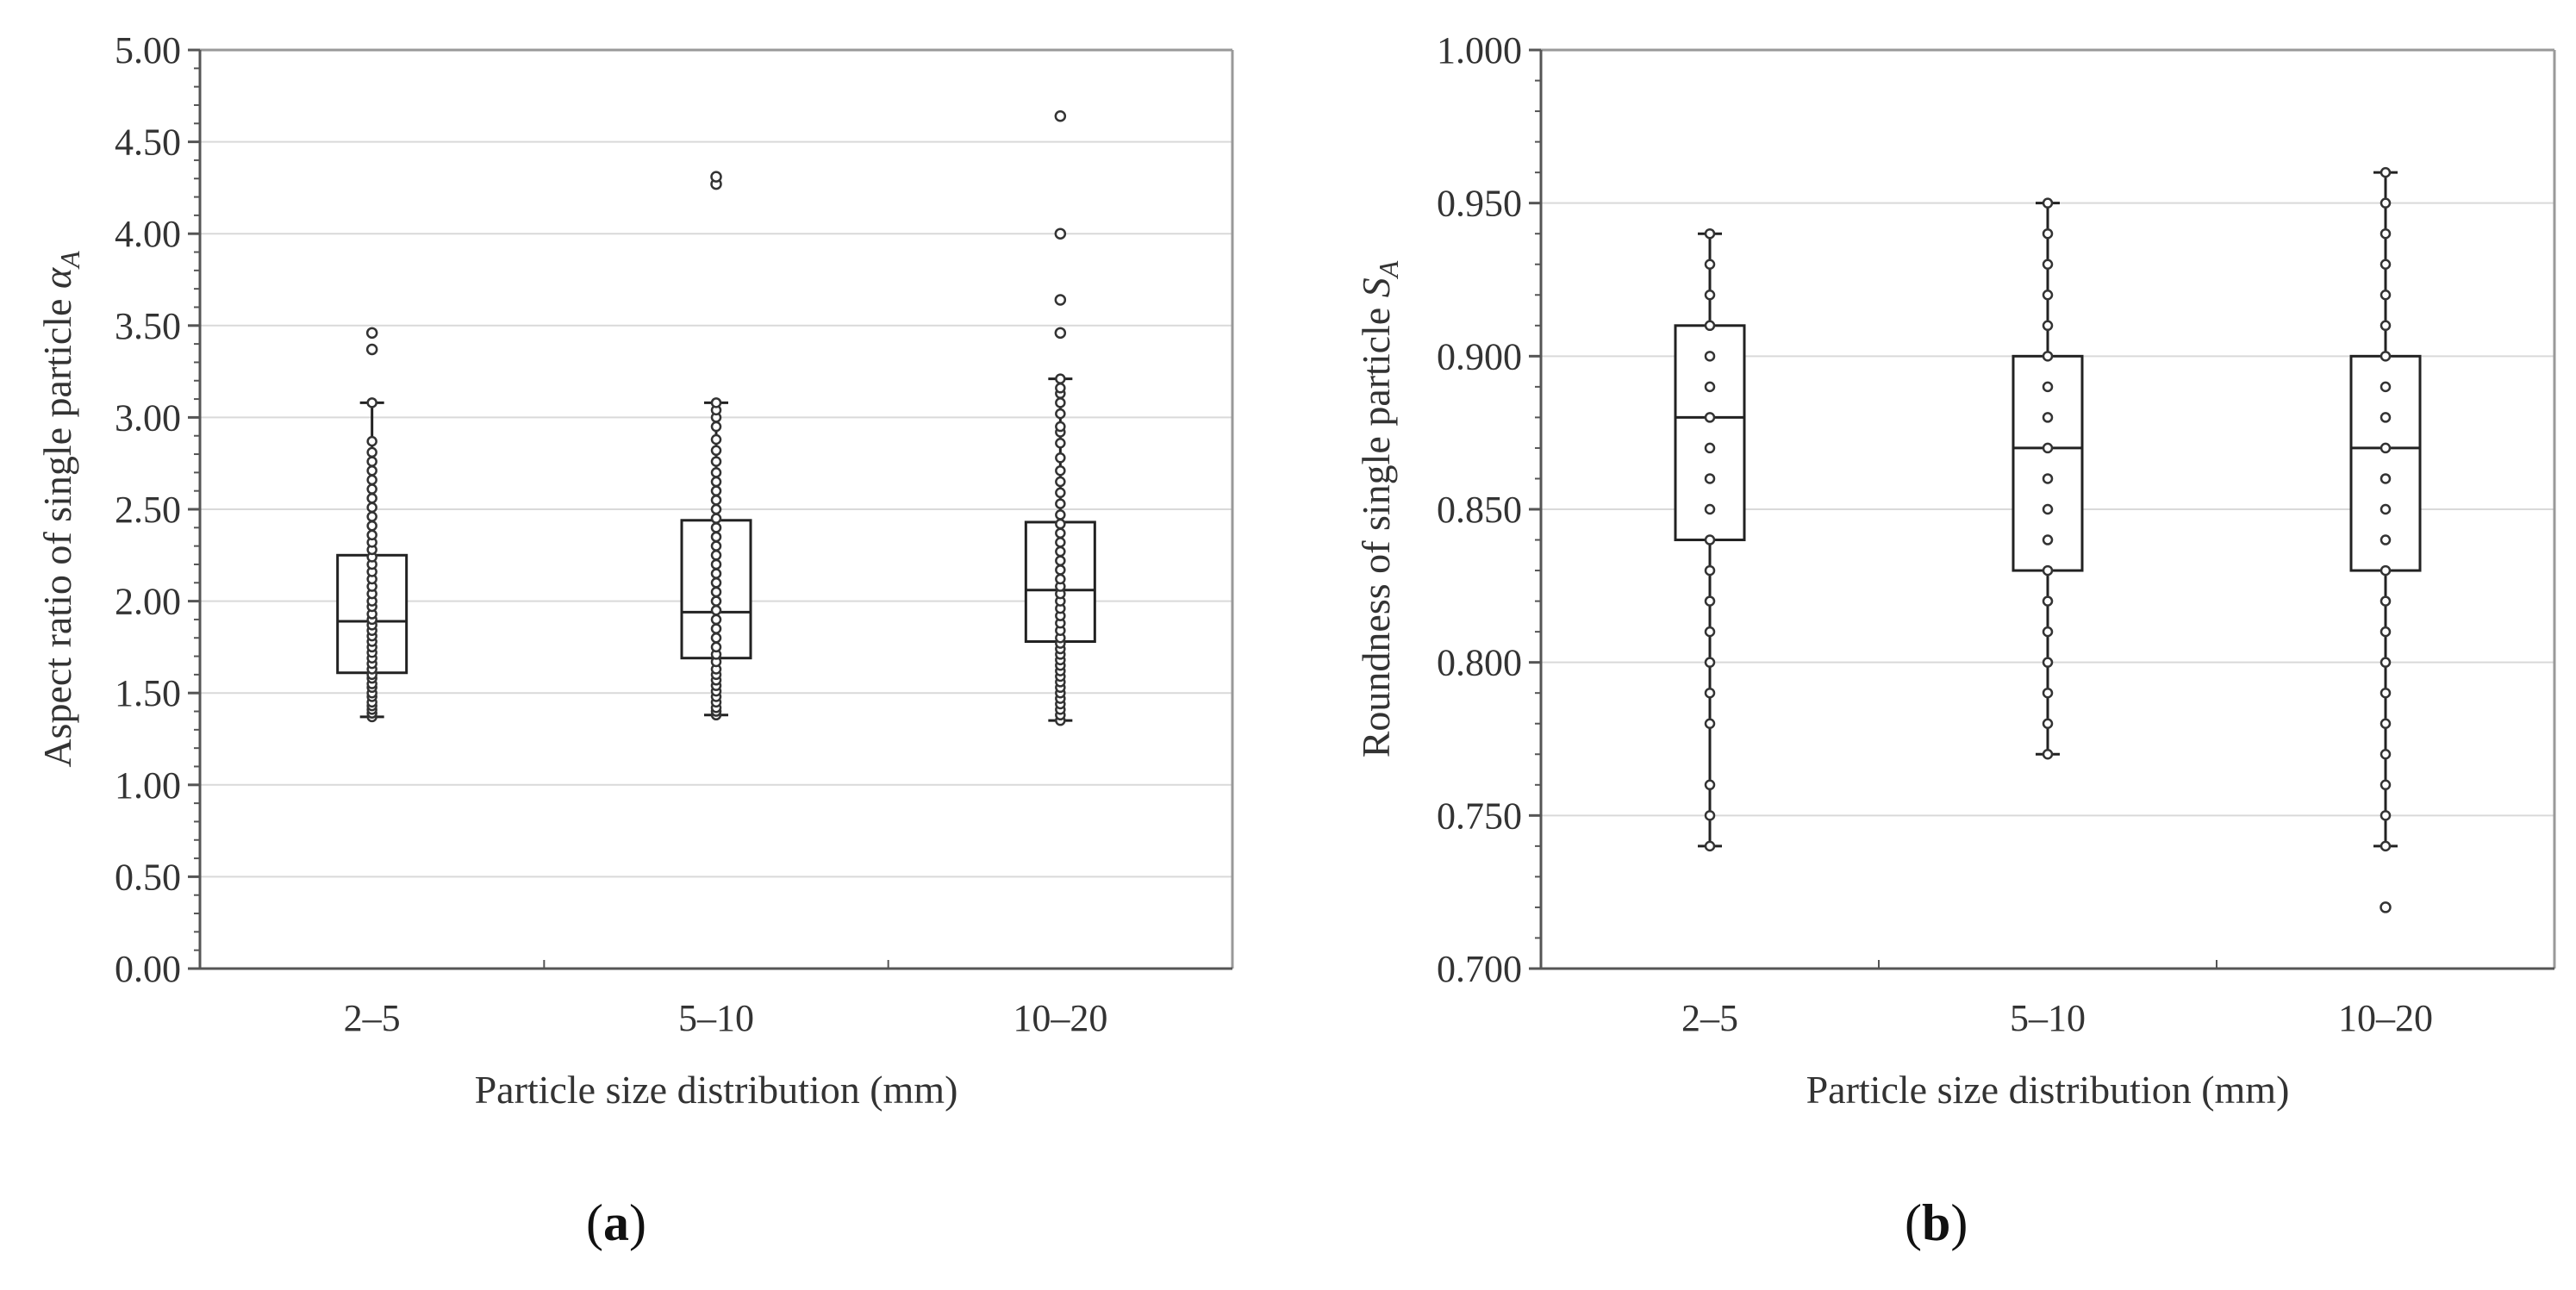 The height and width of the screenshot is (1290, 2576). I want to click on y-tick-label: 1.50, so click(148, 693).